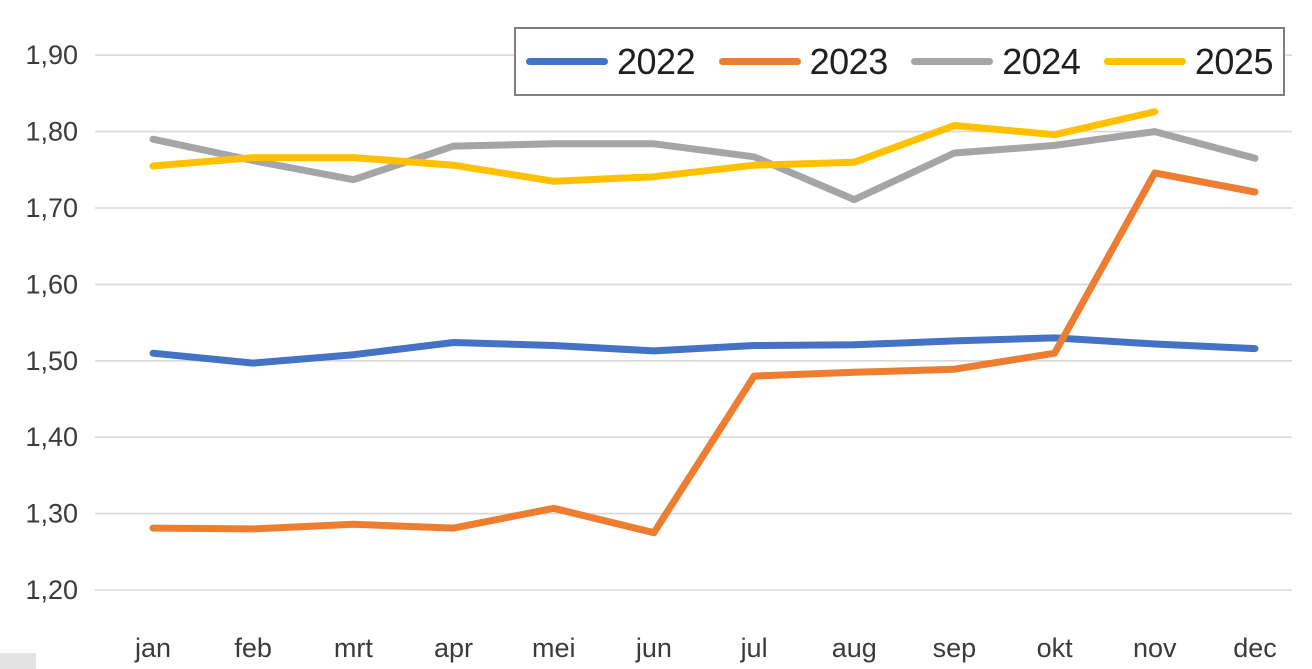 This screenshot has height=669, width=1312. What do you see at coordinates (955, 648) in the screenshot?
I see `x-tick-label: sep` at bounding box center [955, 648].